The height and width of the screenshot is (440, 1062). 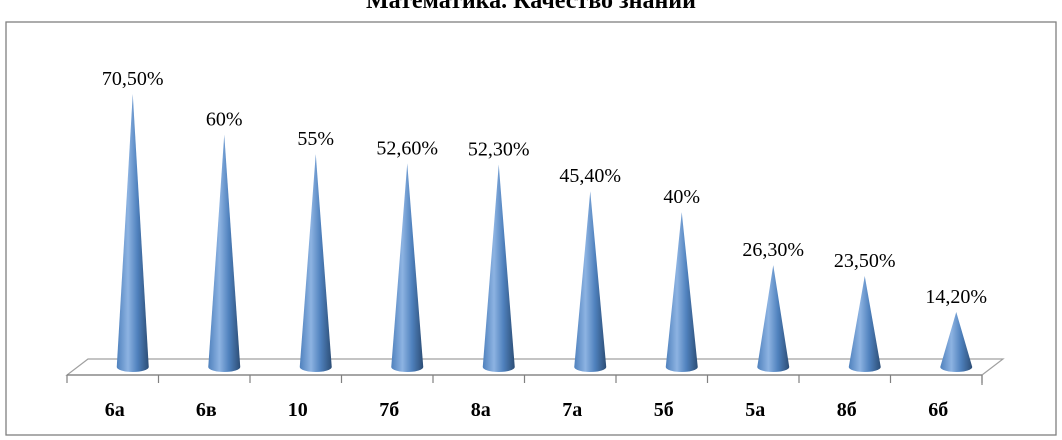 I want to click on category-label: 5б, so click(x=664, y=410).